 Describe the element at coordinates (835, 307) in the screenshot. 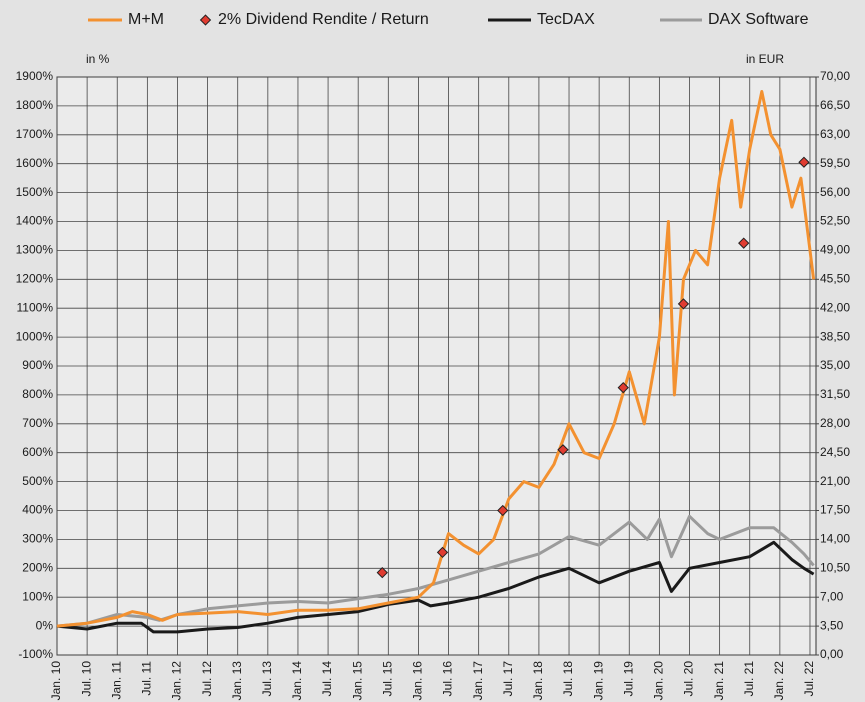

I see `y2-tick-label: 42,00` at that location.